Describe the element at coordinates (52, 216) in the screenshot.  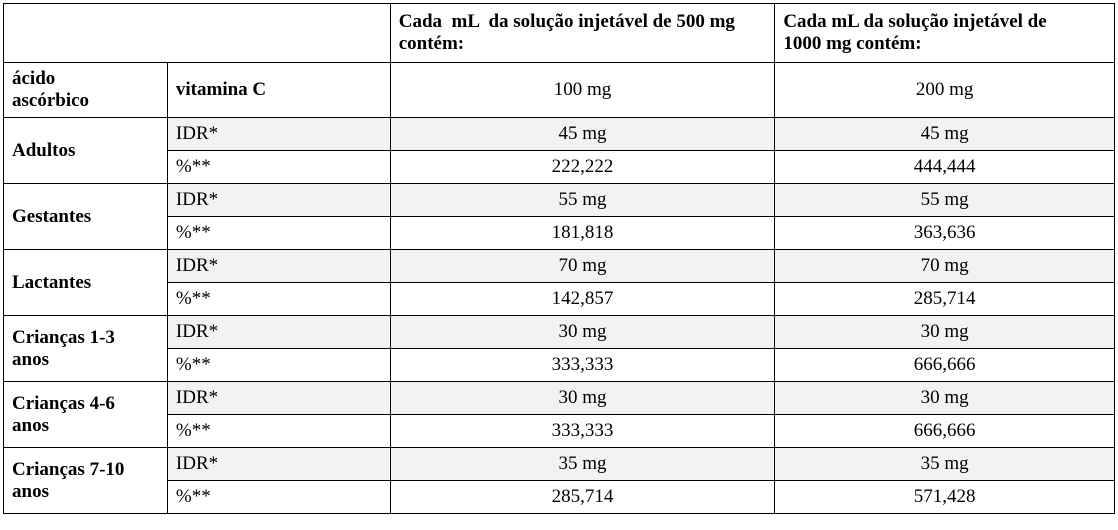
I see `group-label-text: Gestantes` at that location.